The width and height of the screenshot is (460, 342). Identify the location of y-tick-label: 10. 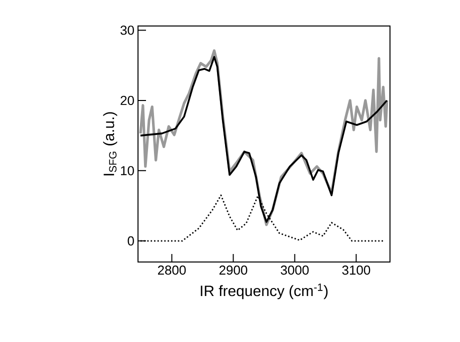
(127, 171).